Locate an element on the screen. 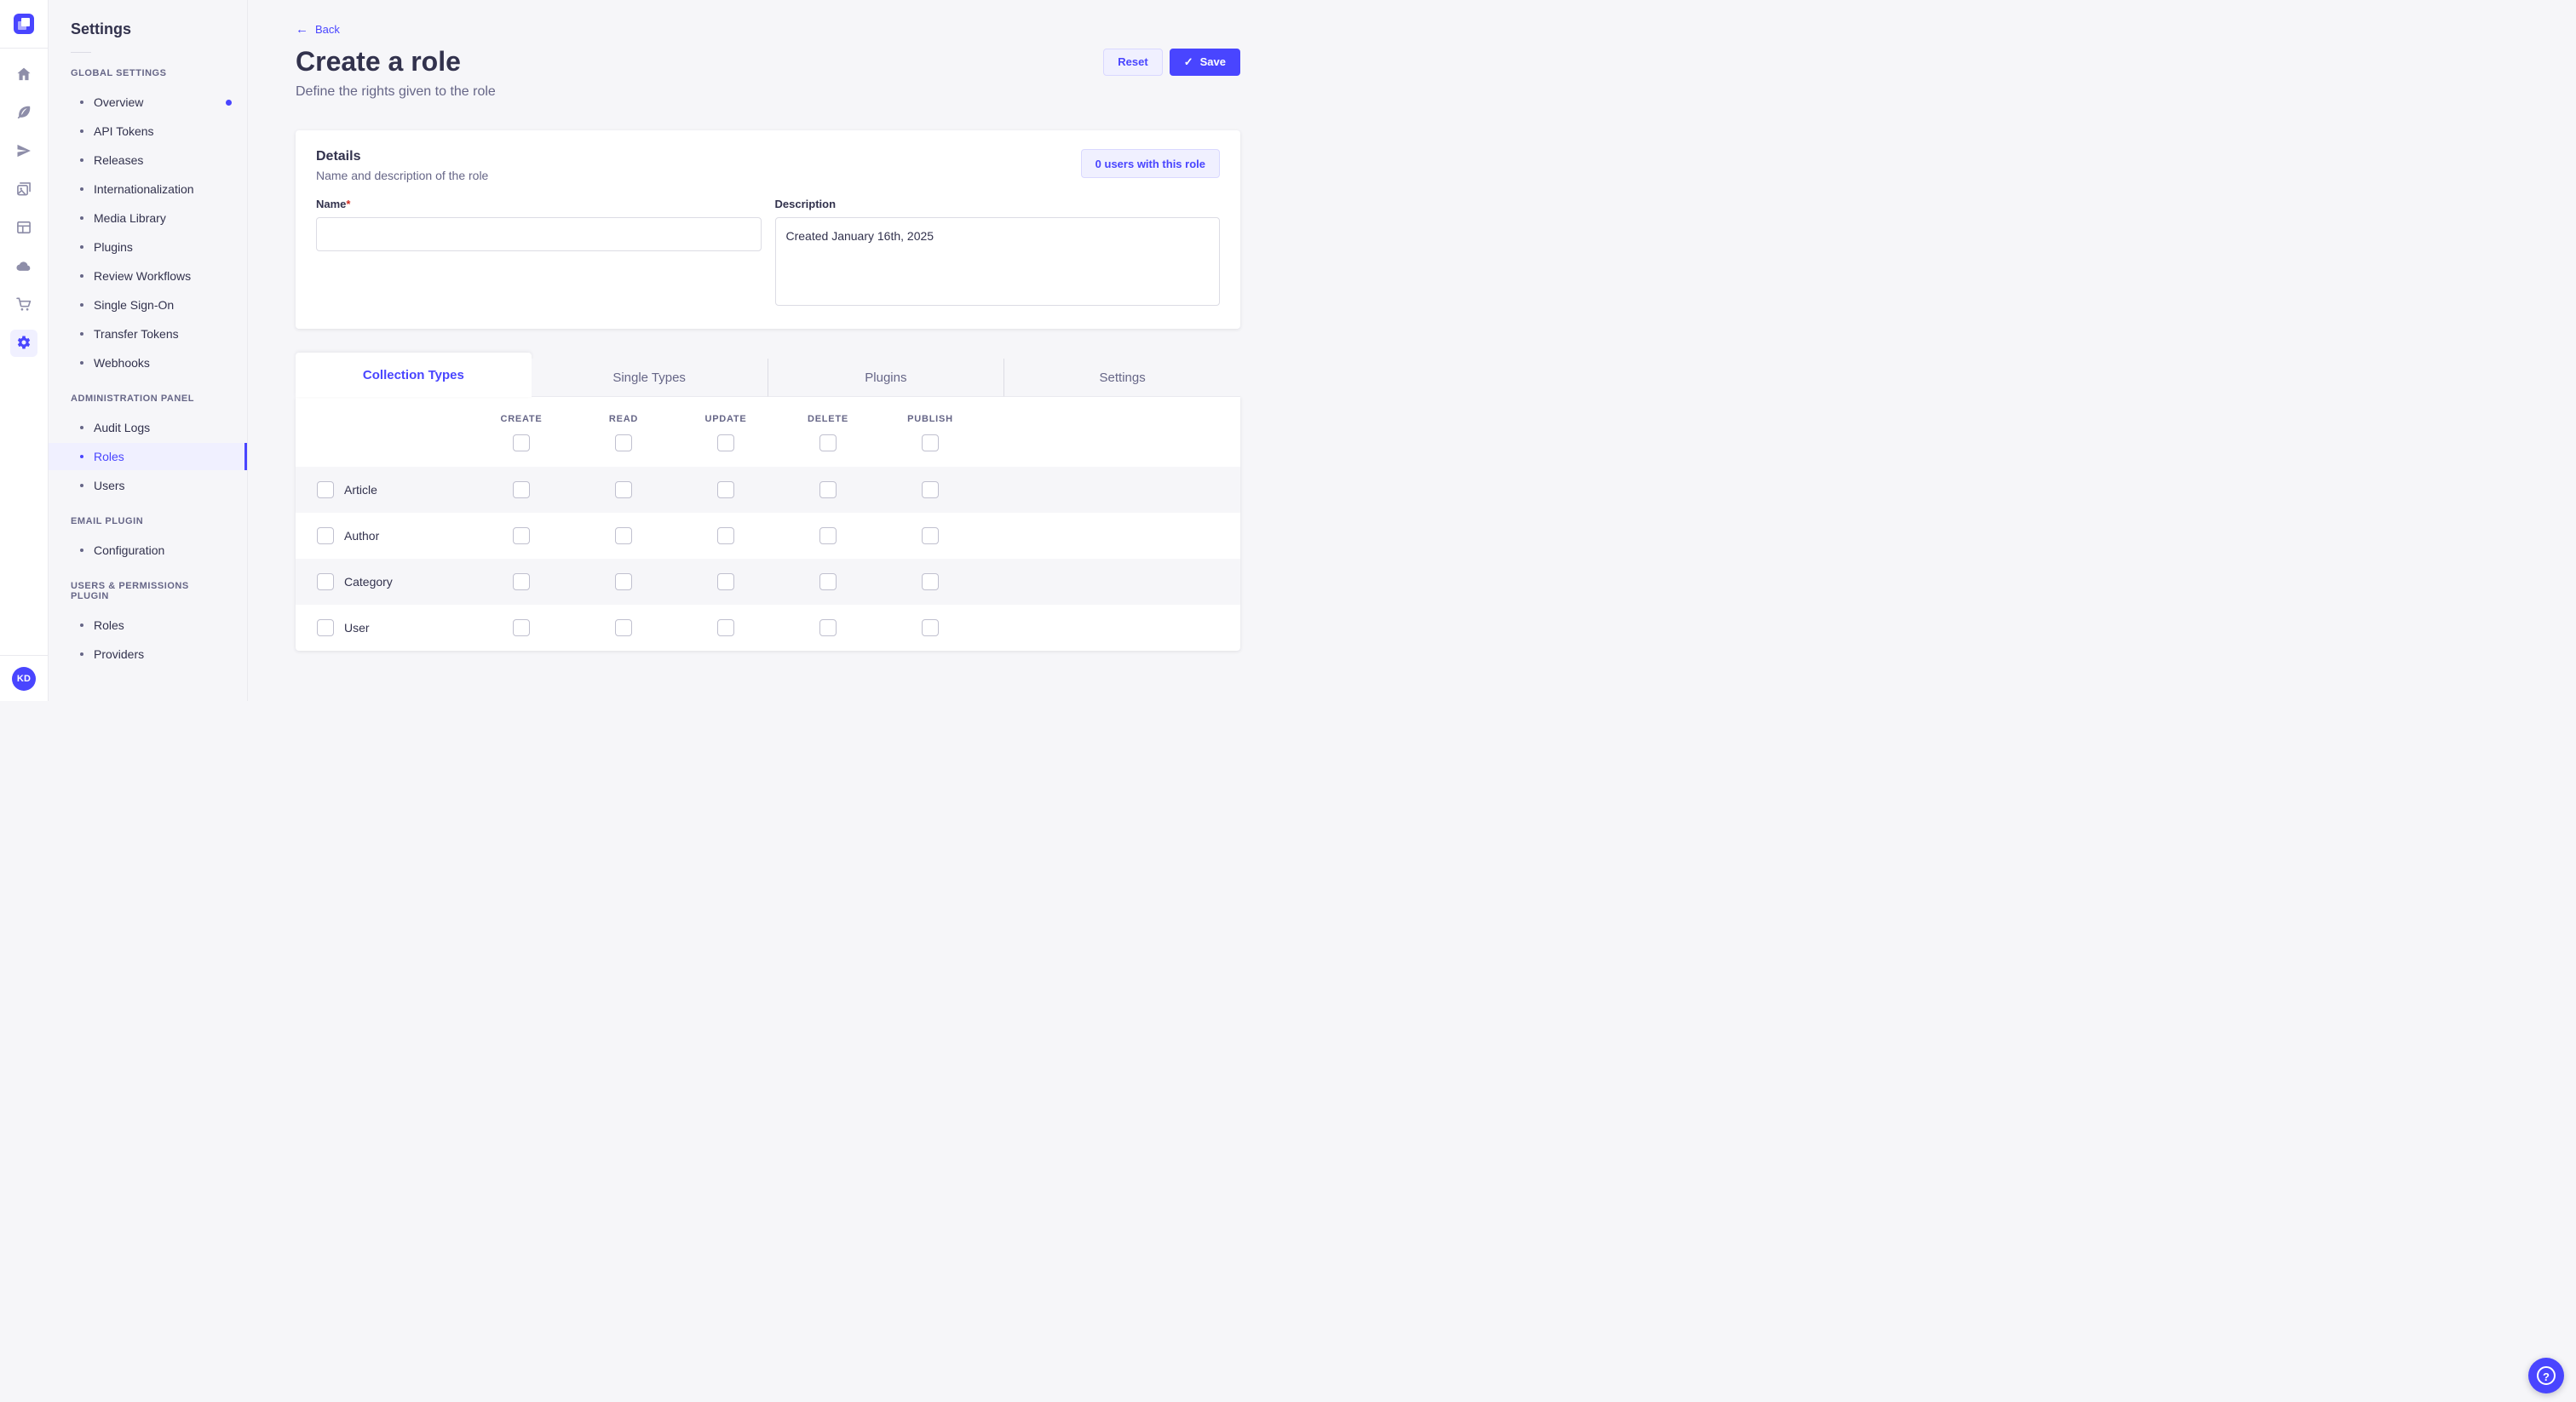 The width and height of the screenshot is (2576, 1402). sidebar-item-label: API Tokens is located at coordinates (124, 131).